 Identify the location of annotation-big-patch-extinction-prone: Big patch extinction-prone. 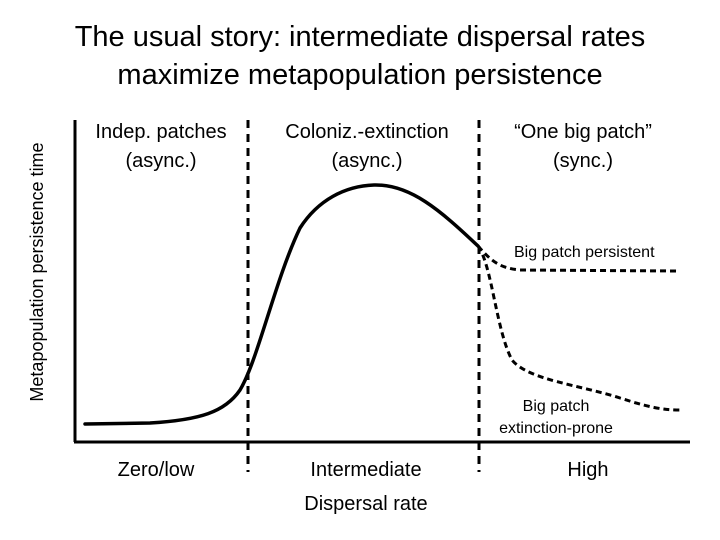
(556, 417).